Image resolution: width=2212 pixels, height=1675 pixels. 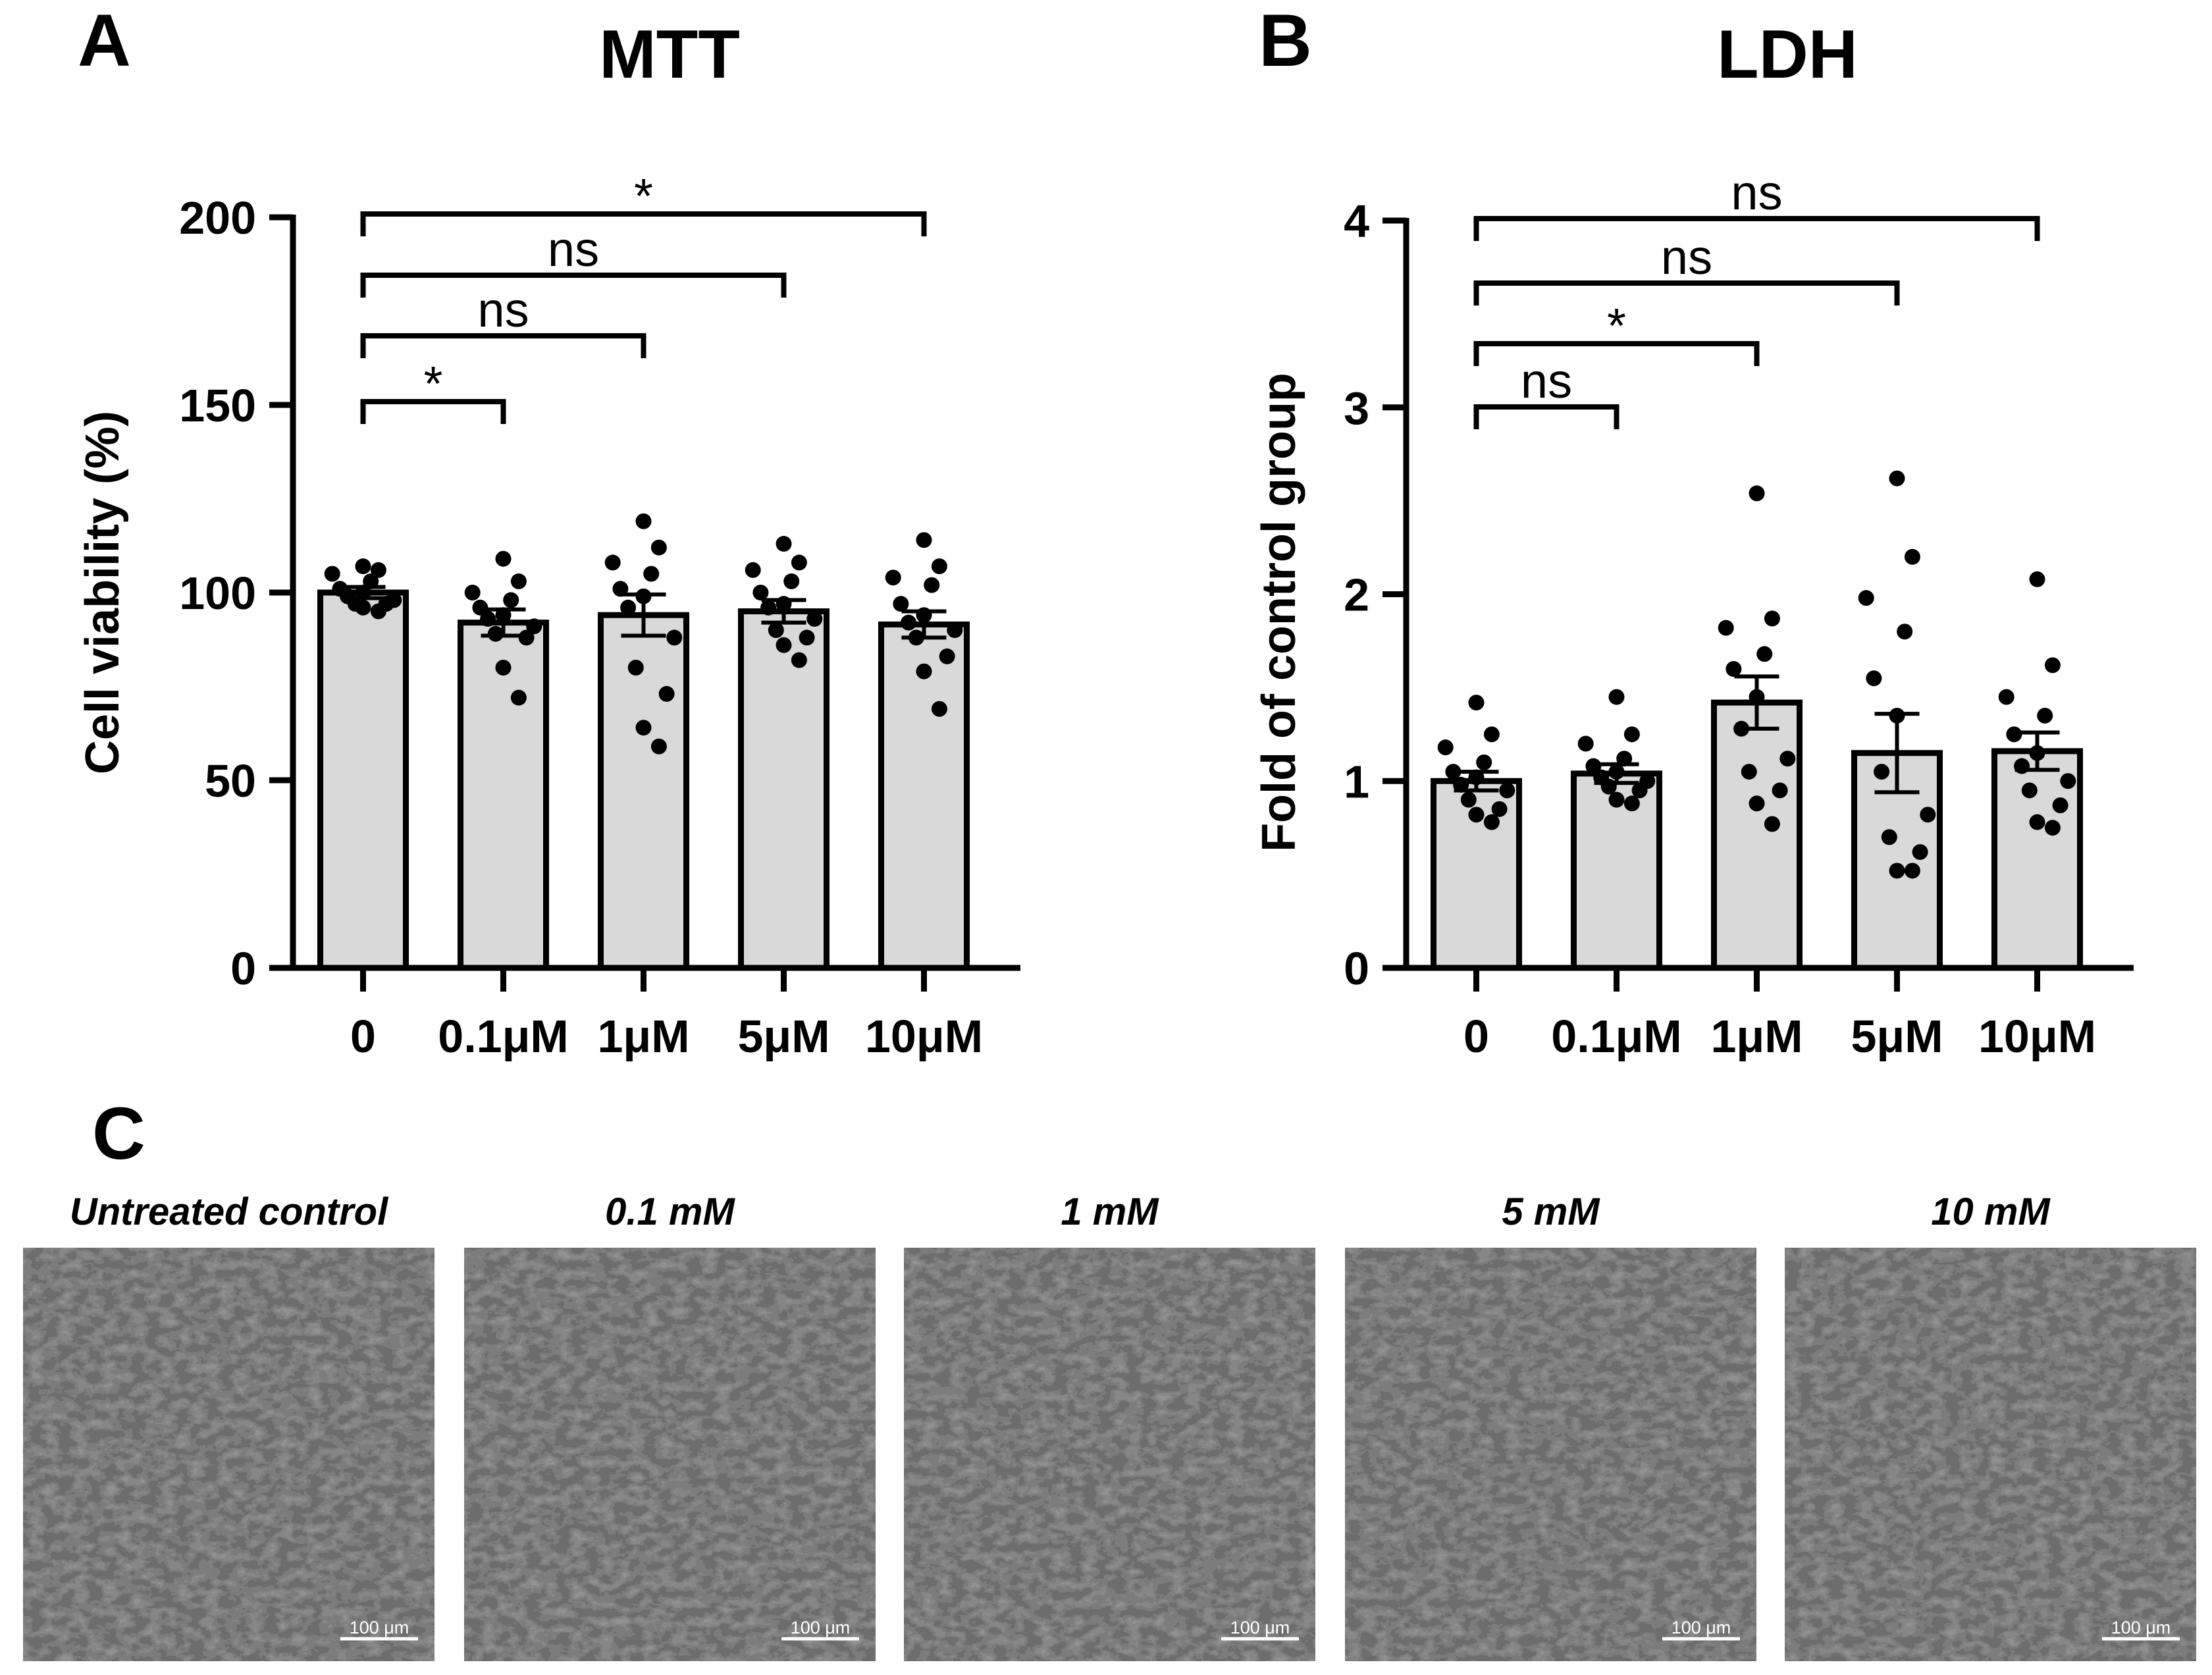 What do you see at coordinates (243, 969) in the screenshot?
I see `y-tick-label: 0` at bounding box center [243, 969].